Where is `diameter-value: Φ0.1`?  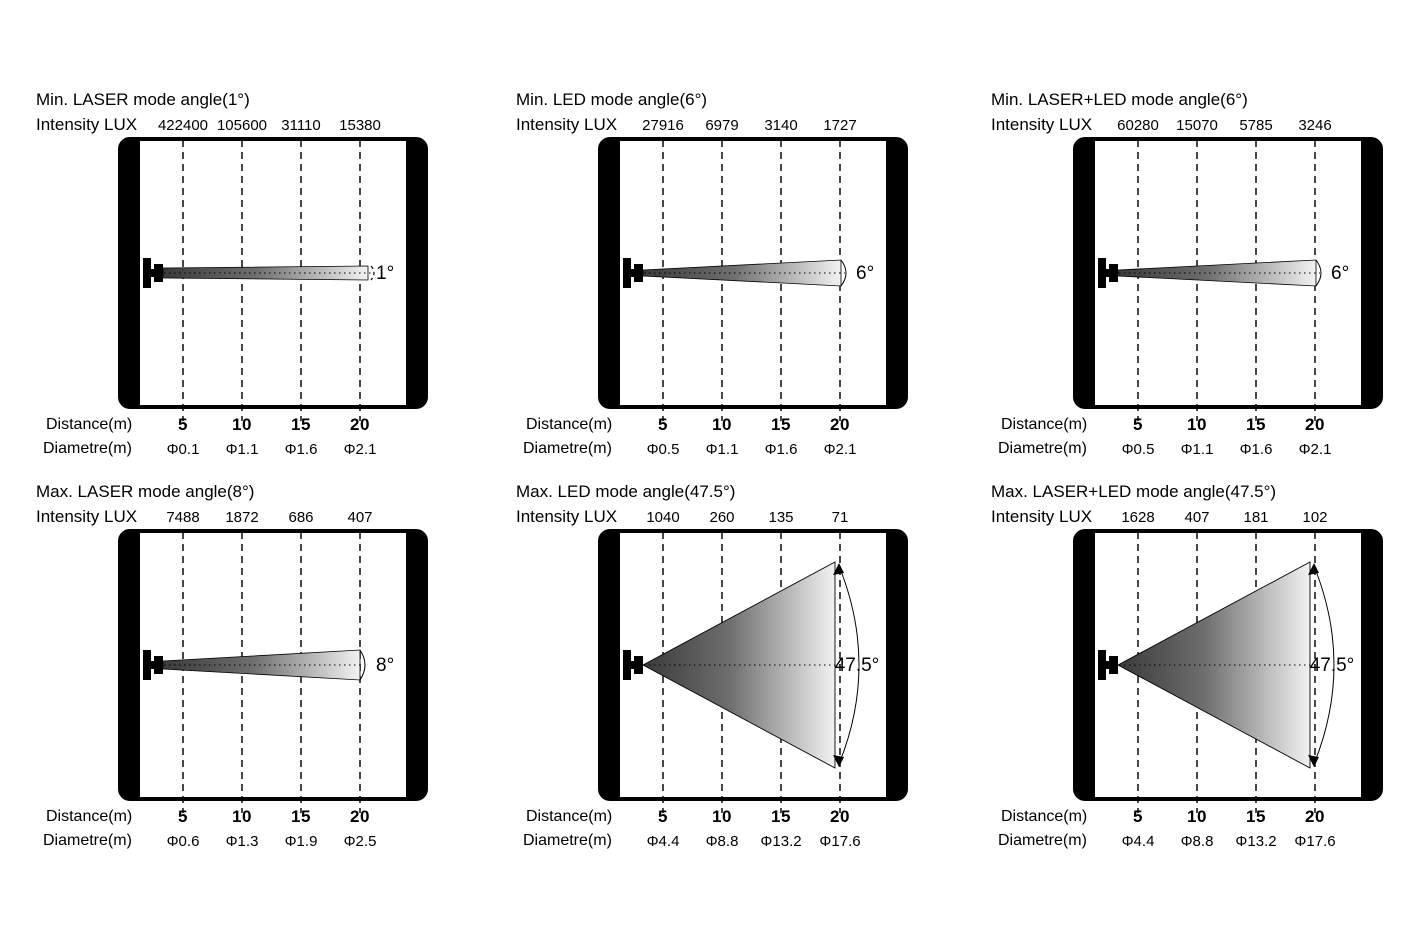
diameter-value: Φ0.1 is located at coordinates (183, 449).